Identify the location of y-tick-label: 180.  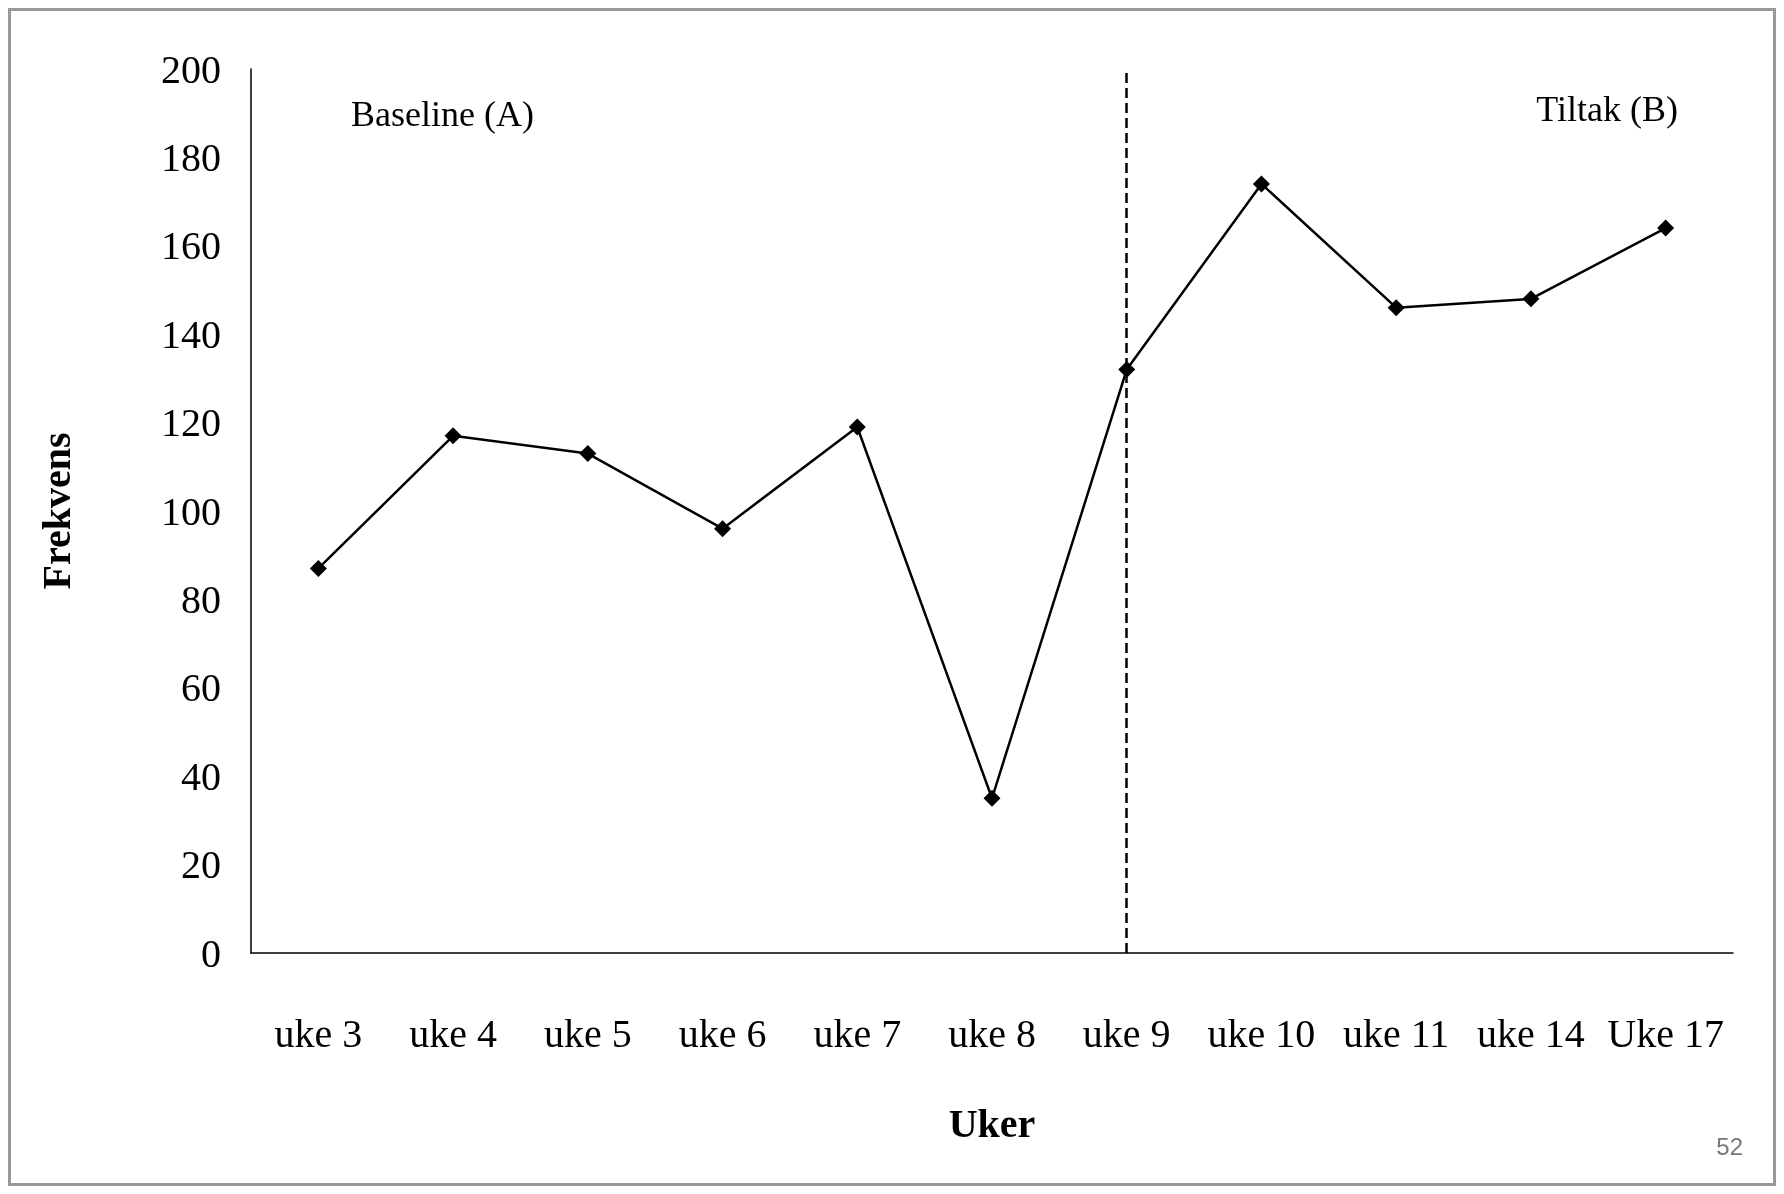
(191, 157).